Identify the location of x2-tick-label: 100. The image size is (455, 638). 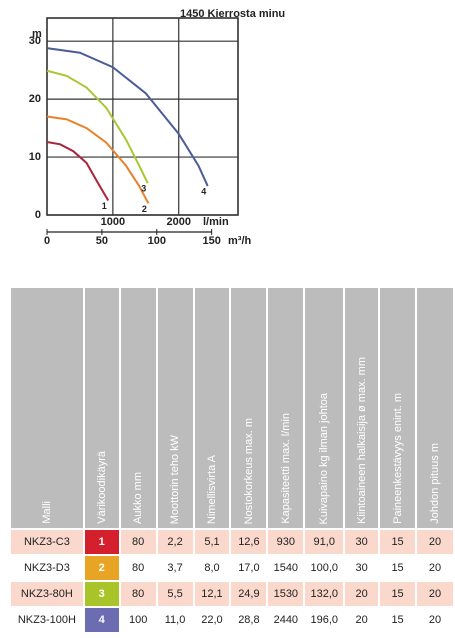
(157, 241).